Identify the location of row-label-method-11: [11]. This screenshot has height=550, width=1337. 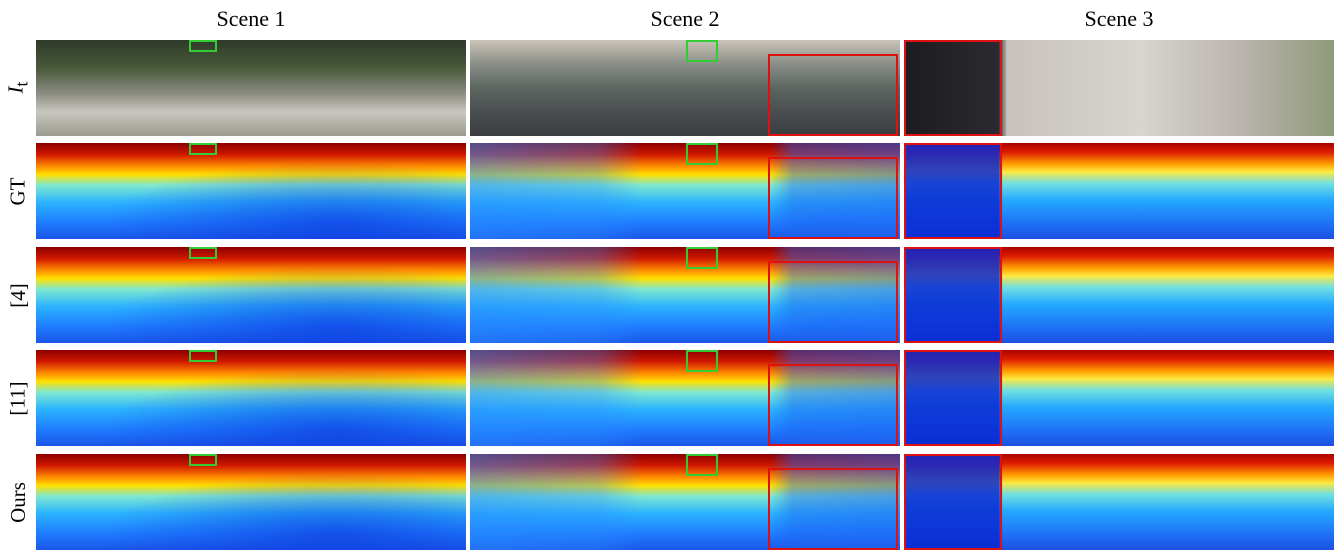
(17, 398).